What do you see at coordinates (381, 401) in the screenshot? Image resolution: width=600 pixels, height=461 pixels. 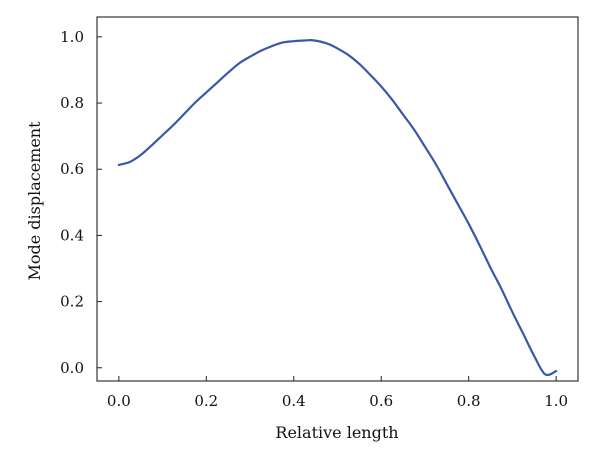 I see `x-tick-label: 0.6` at bounding box center [381, 401].